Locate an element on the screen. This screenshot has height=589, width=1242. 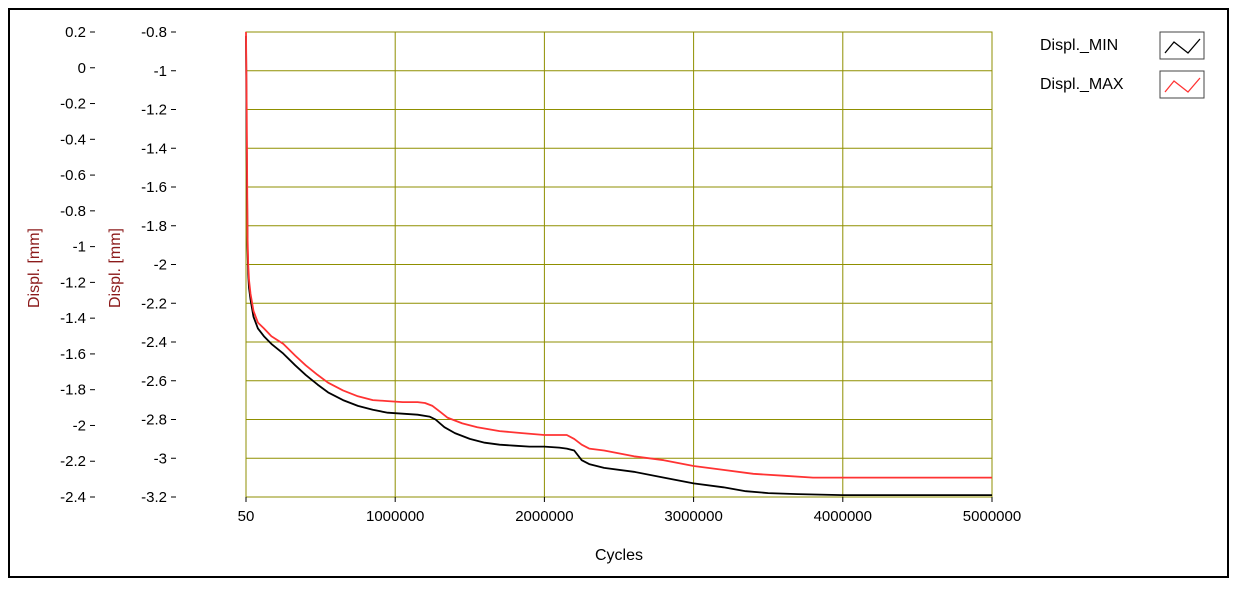
x-tick-label: 1000000 is located at coordinates (395, 516).